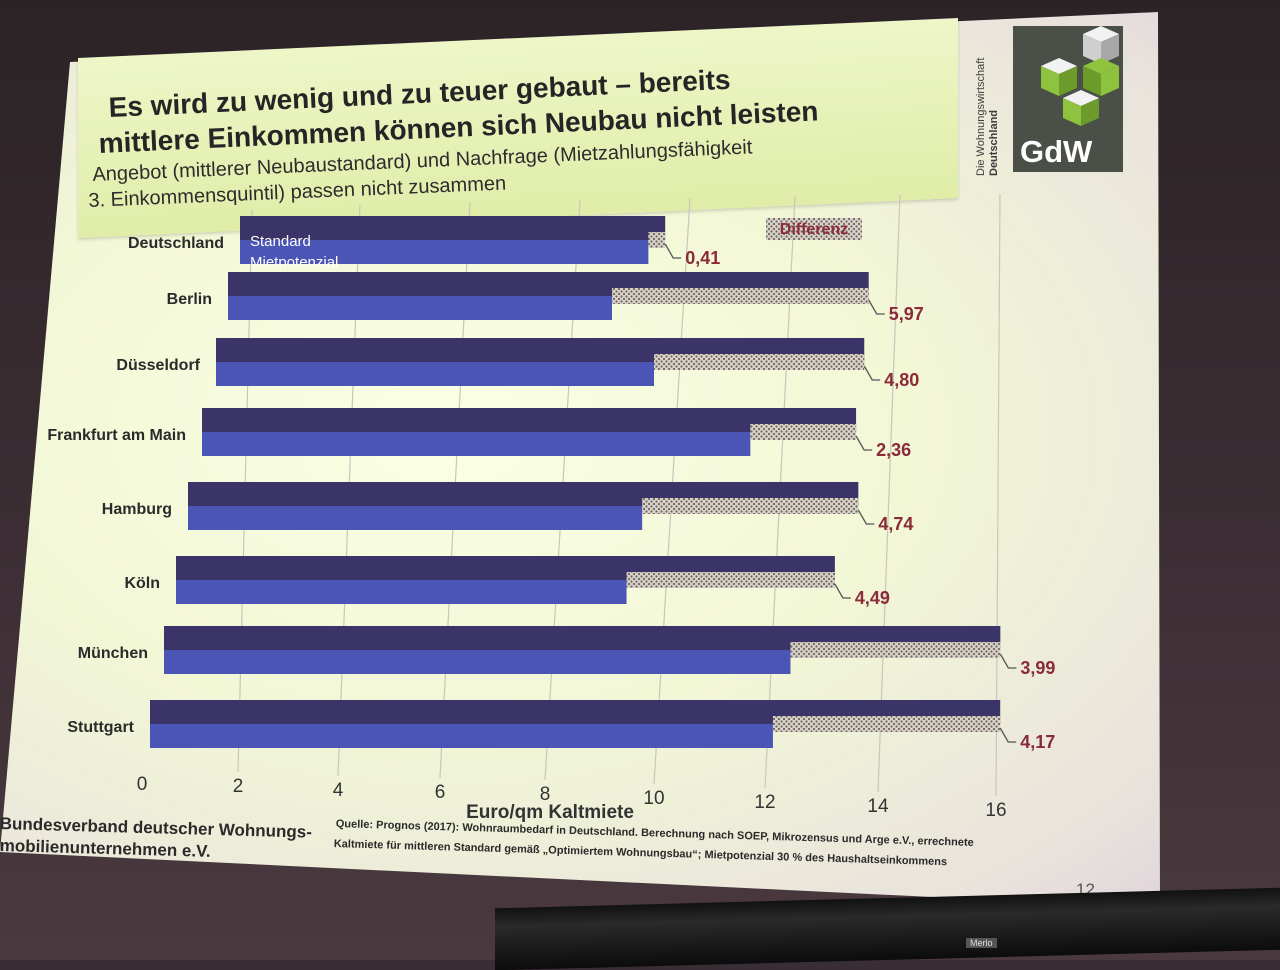  Describe the element at coordinates (764, 802) in the screenshot. I see `x-tick-label: 12` at that location.